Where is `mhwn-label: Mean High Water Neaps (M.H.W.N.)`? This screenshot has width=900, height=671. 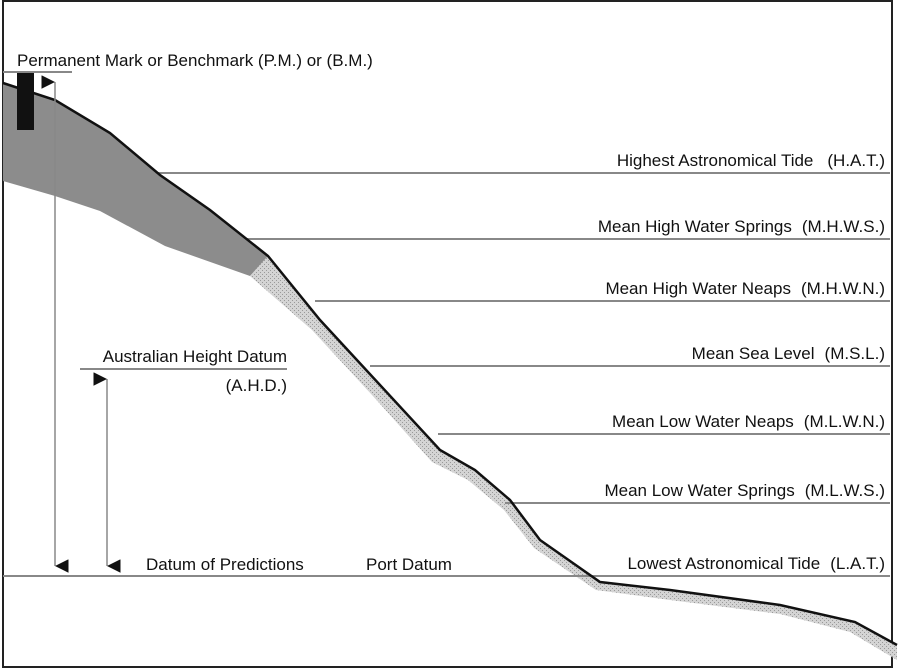
mhwn-label: Mean High Water Neaps (M.H.W.N.) is located at coordinates (745, 288).